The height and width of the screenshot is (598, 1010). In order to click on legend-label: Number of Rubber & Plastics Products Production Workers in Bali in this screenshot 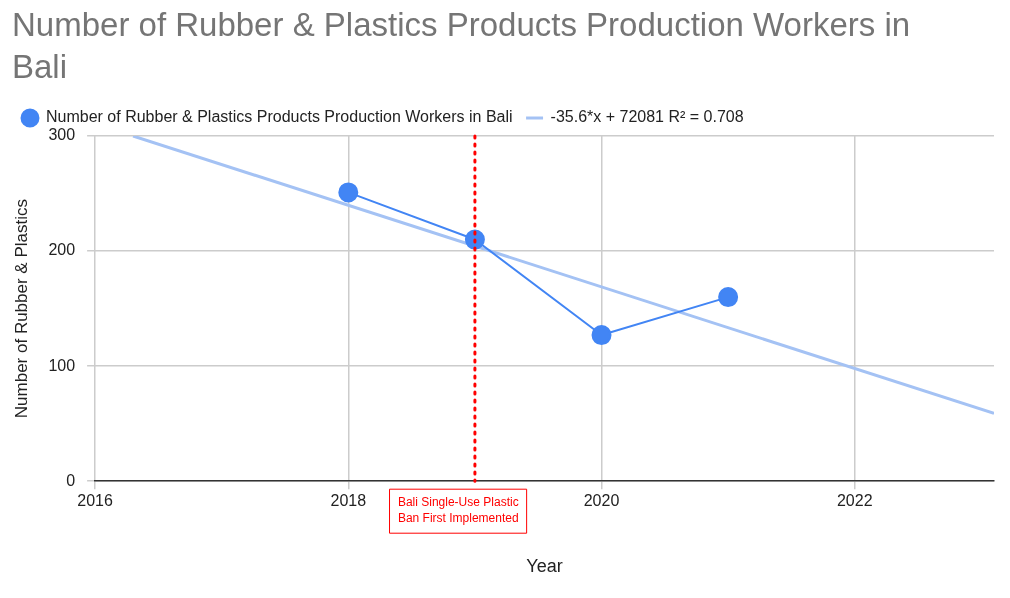, I will do `click(279, 117)`.